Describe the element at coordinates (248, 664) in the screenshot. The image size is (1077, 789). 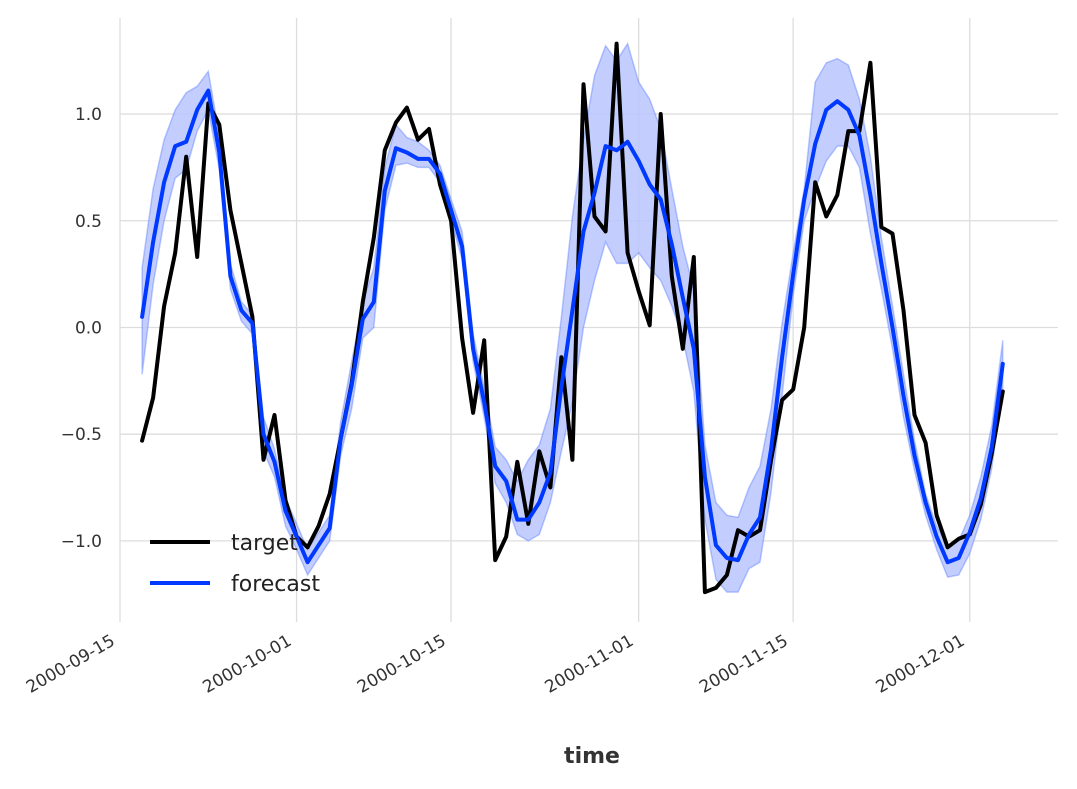
I see `x-tick-label: 2000-10-01` at that location.